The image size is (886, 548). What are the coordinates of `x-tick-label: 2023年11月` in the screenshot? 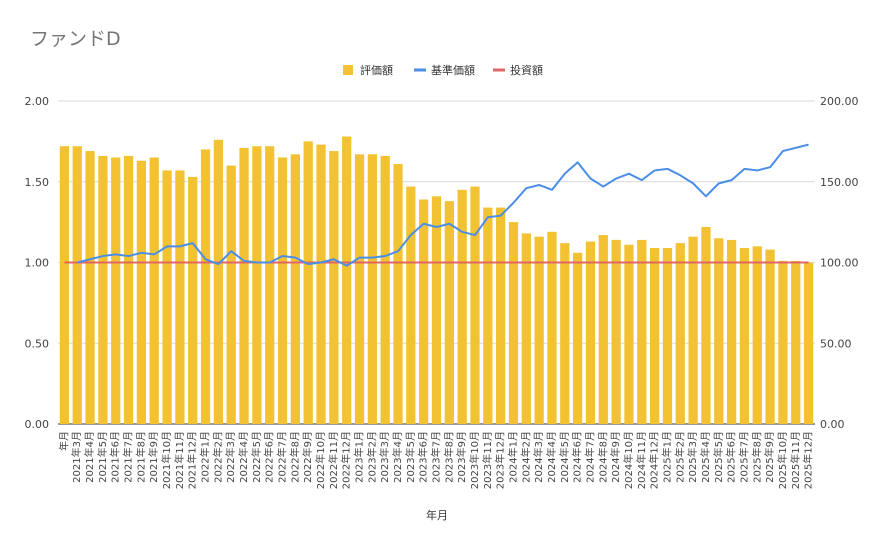 It's located at (487, 460).